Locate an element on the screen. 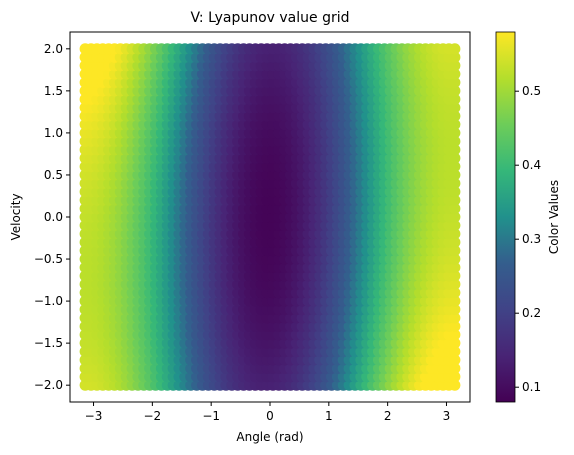  colorbar is located at coordinates (505, 217).